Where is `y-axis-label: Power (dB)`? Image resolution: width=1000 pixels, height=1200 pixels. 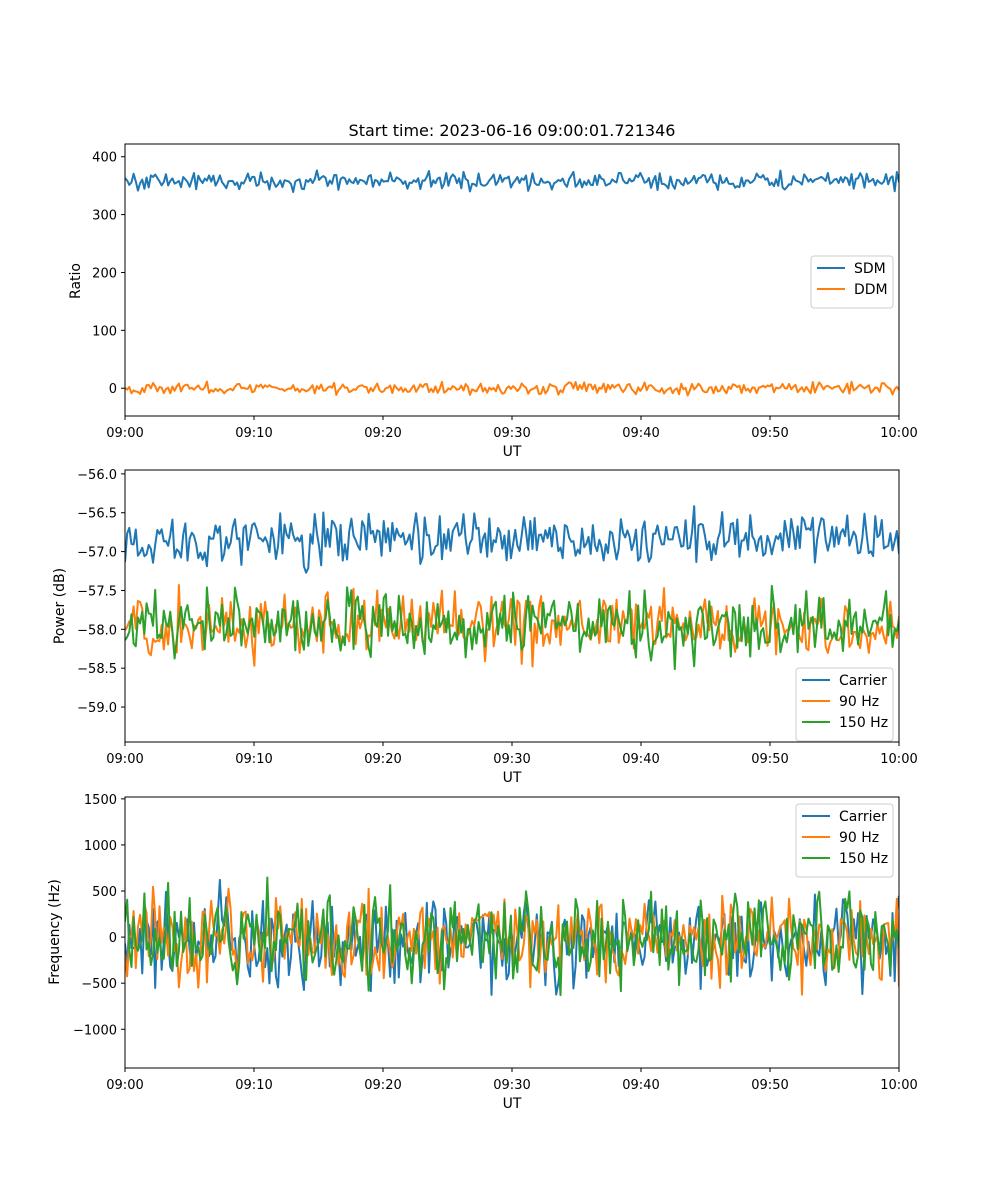 y-axis-label: Power (dB) is located at coordinates (60, 606).